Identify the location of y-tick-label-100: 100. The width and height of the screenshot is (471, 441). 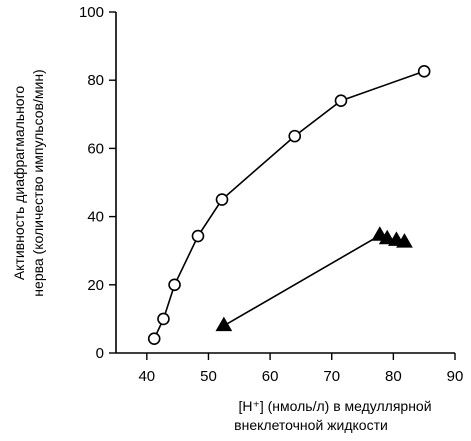
(91, 12).